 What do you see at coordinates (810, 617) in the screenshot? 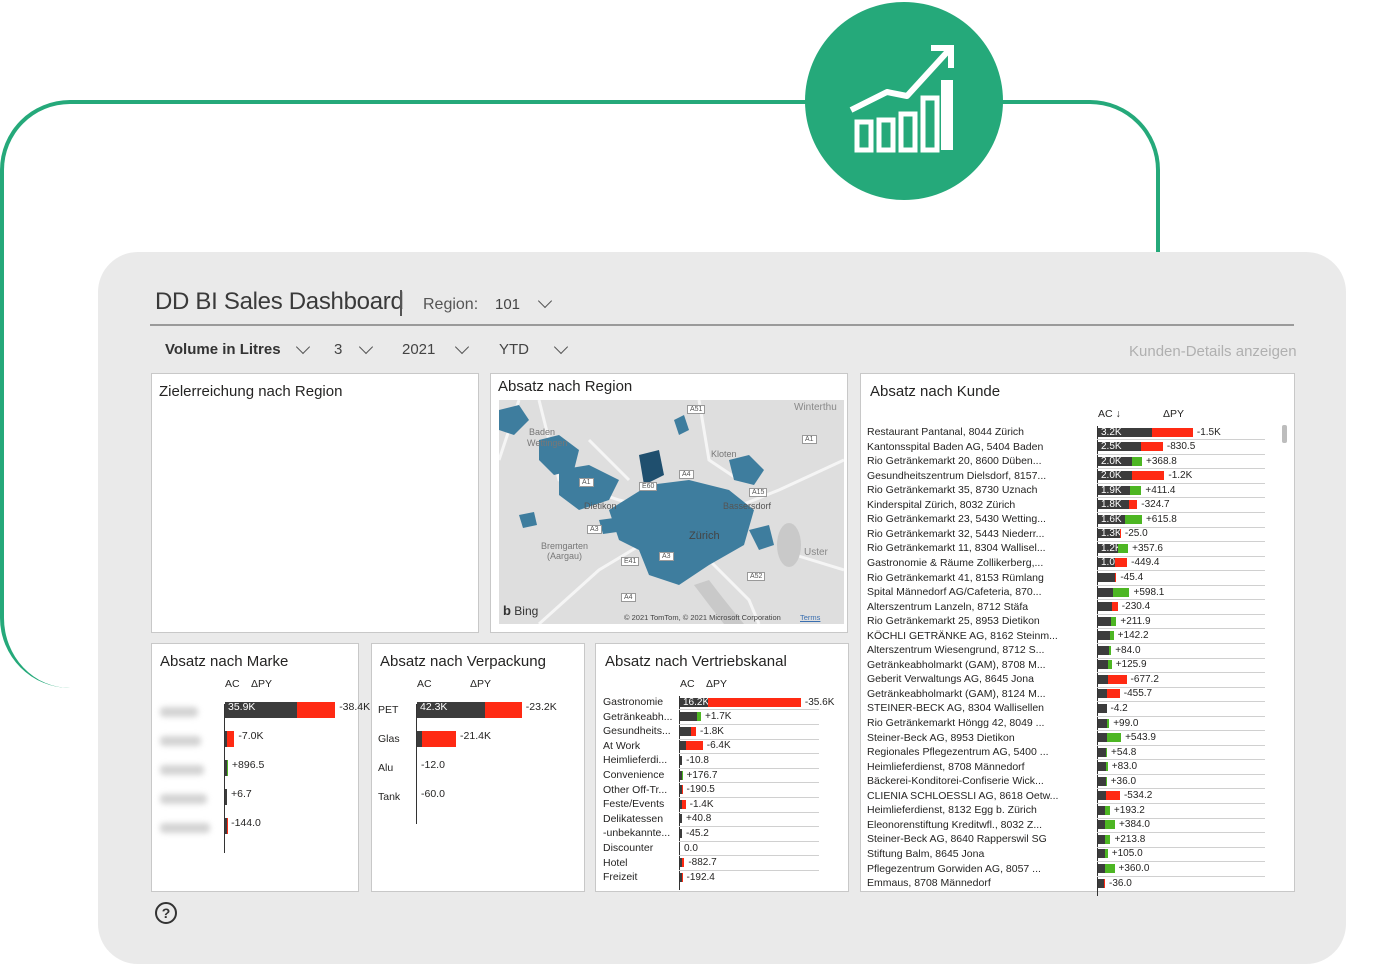
I see `terms-link: Terms` at bounding box center [810, 617].